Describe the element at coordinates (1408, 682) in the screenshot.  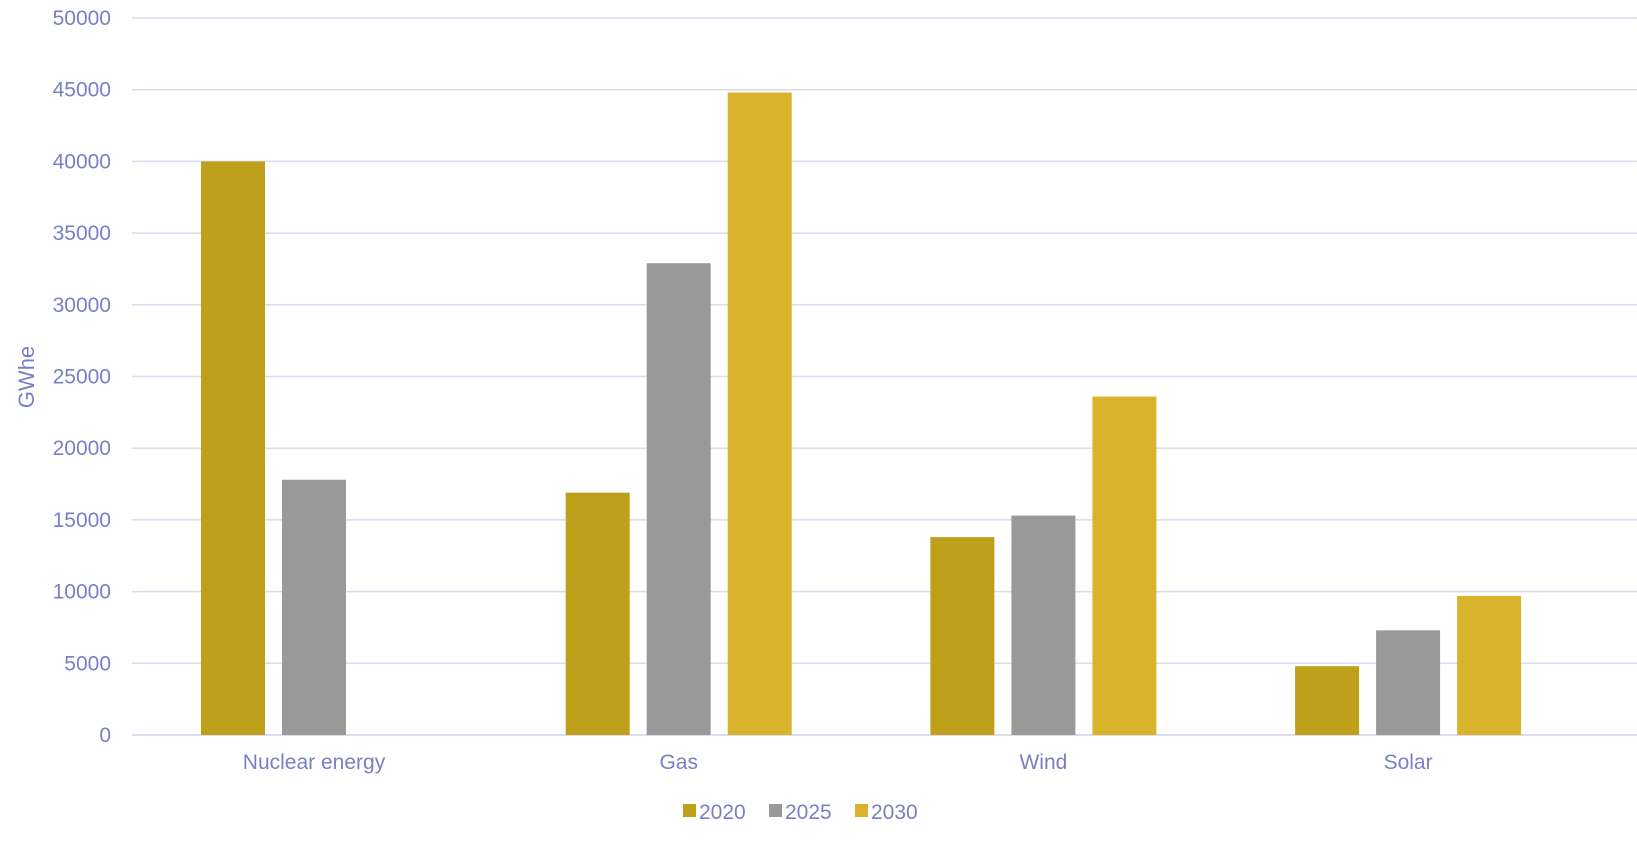
I see `bar-2025-solar` at that location.